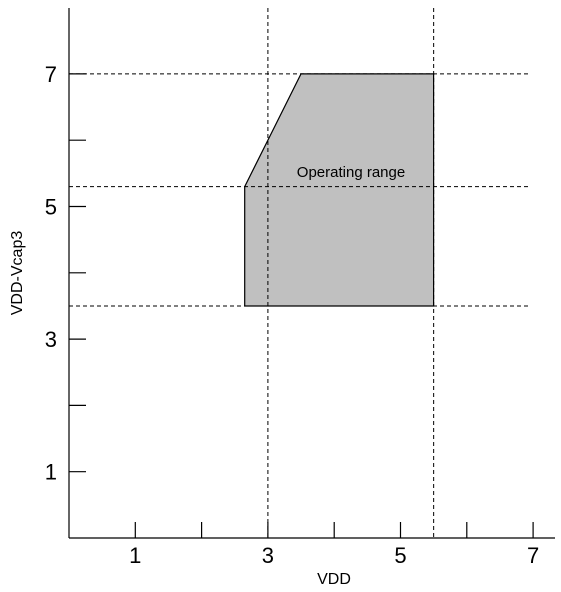  I want to click on operating-range-region, so click(339, 190).